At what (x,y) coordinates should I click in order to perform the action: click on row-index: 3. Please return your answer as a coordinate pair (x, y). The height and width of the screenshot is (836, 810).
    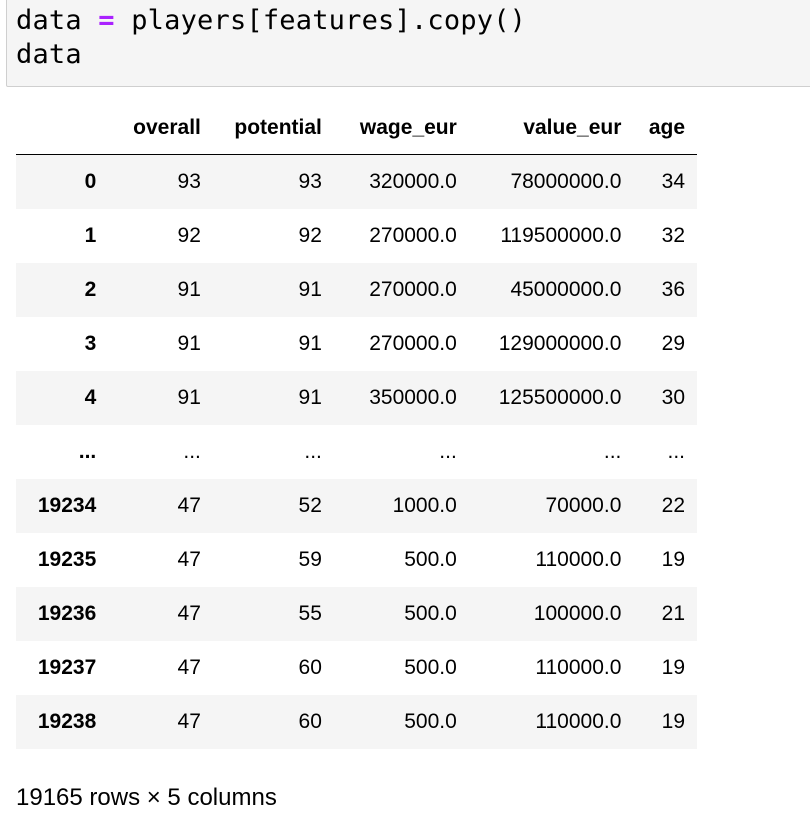
    Looking at the image, I should click on (90, 343).